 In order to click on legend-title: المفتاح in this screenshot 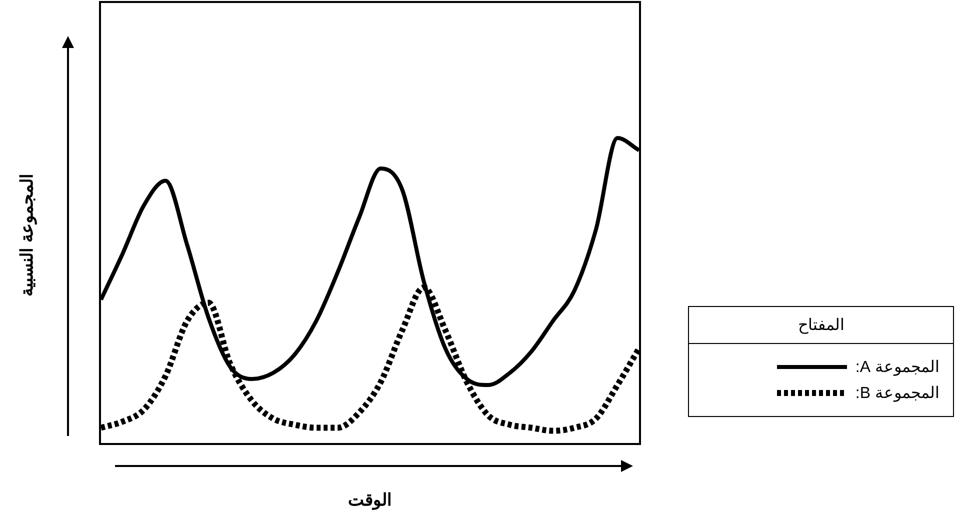, I will do `click(821, 325)`.